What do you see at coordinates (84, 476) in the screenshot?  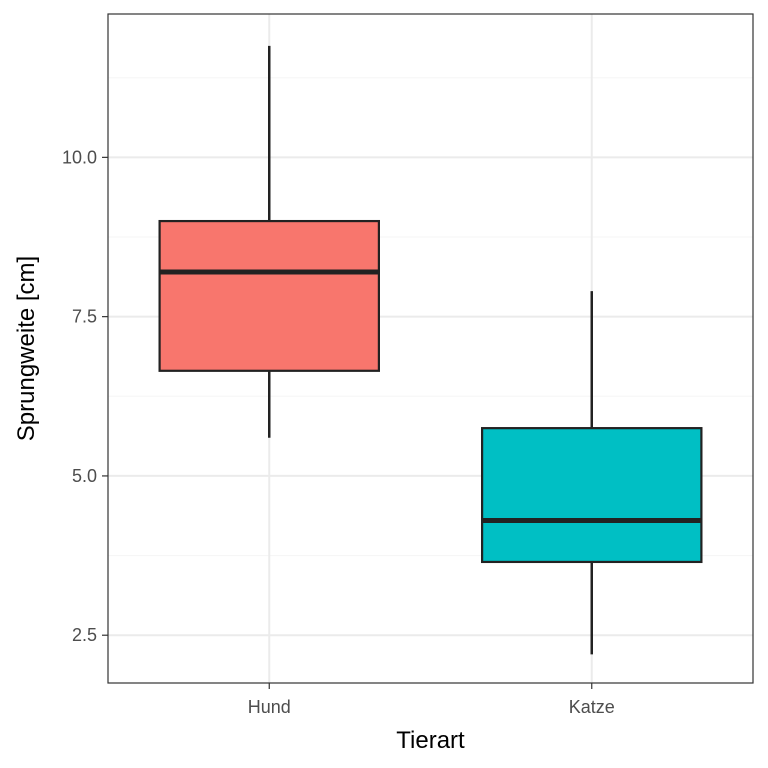 I see `y-tick-label: 5.0` at bounding box center [84, 476].